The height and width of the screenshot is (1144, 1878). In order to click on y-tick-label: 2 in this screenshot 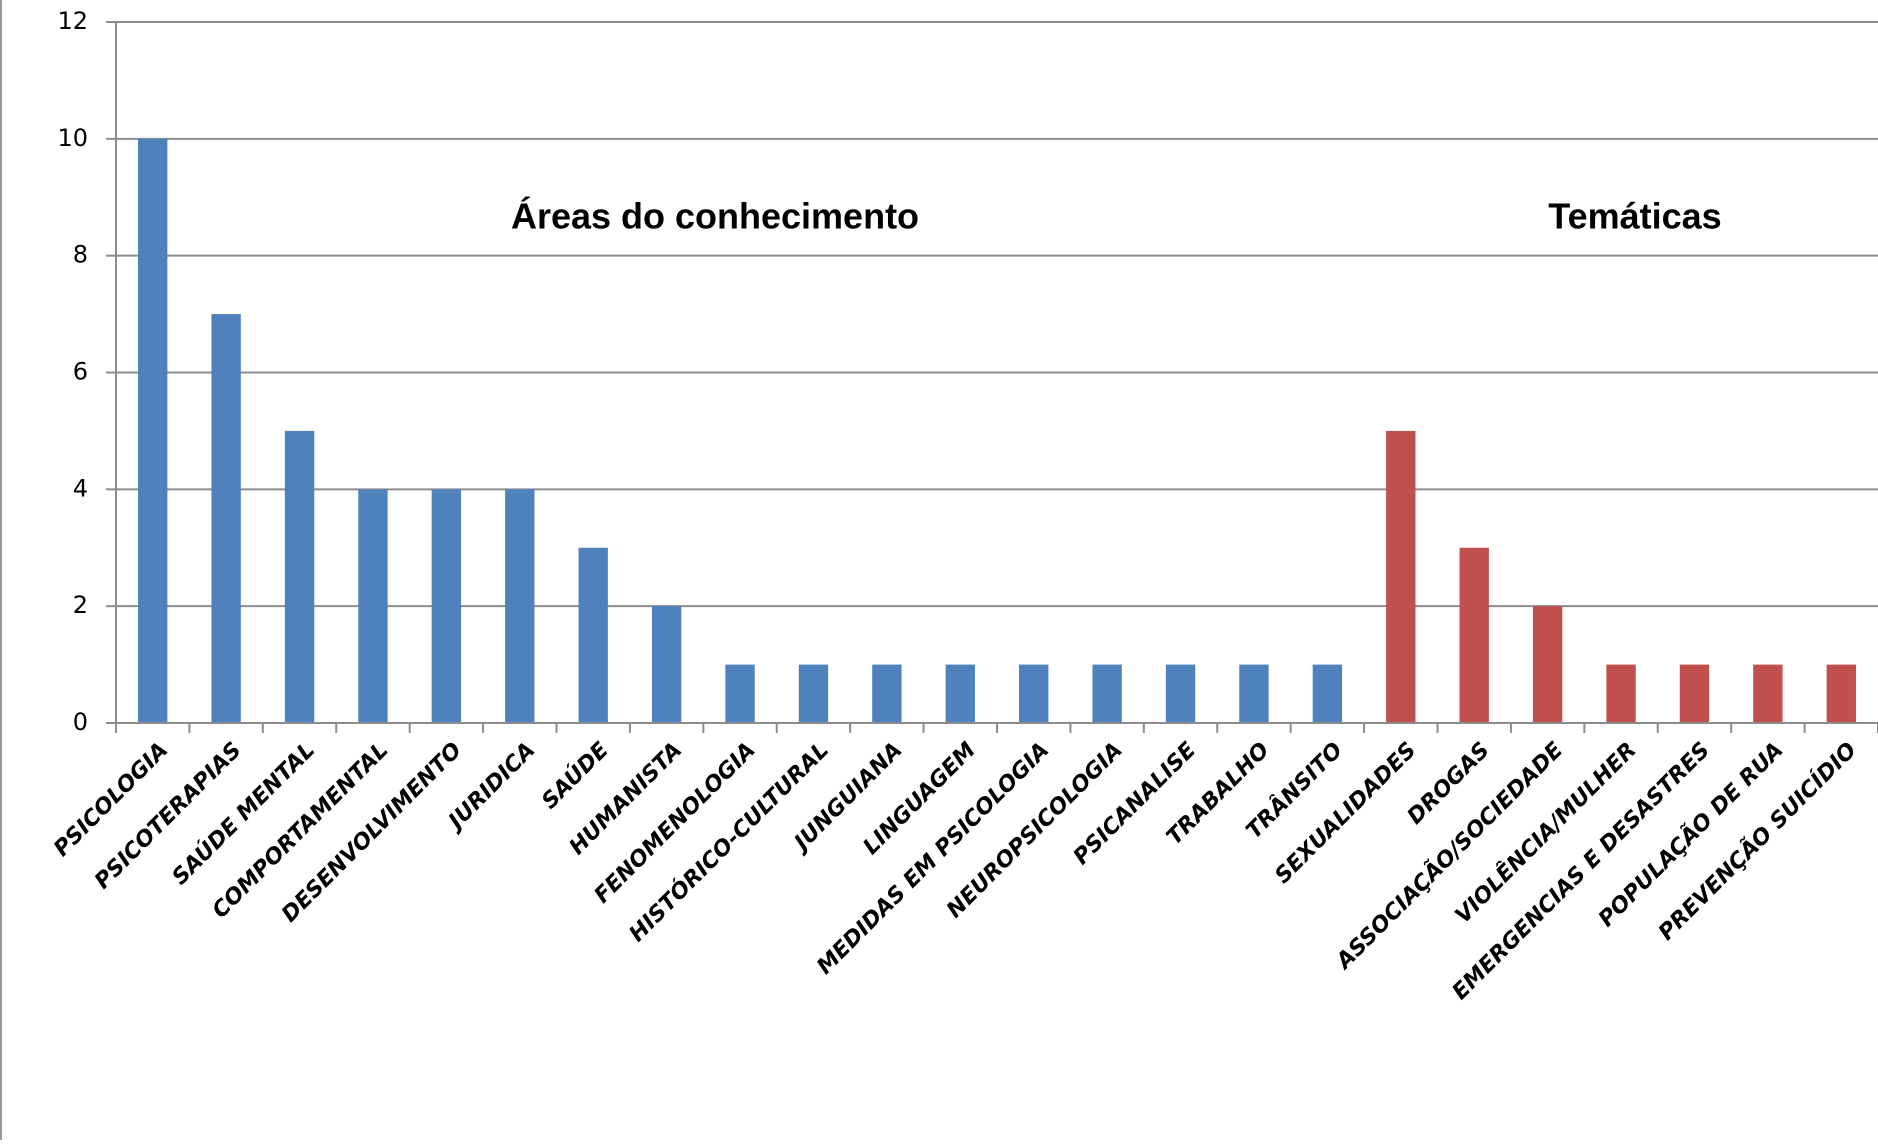, I will do `click(80, 605)`.